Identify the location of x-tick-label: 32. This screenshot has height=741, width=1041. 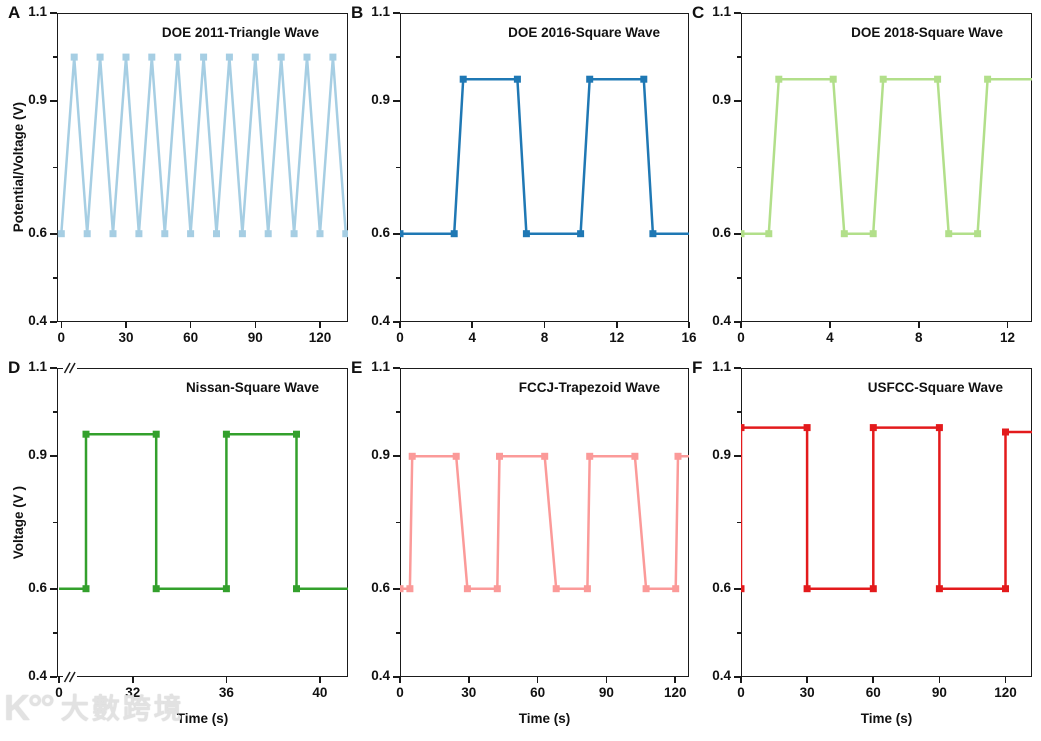
(133, 692).